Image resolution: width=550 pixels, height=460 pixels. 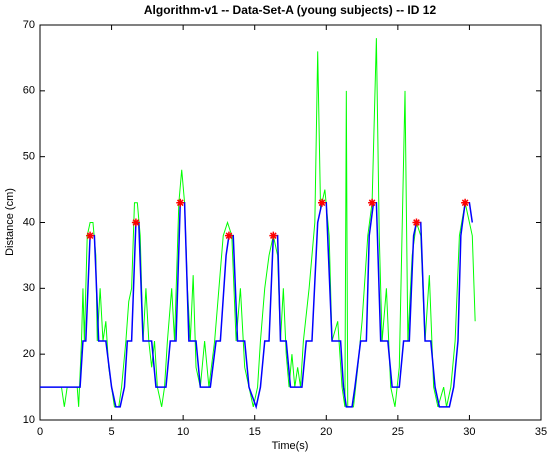 I want to click on x-tick-label: 10, so click(x=183, y=432).